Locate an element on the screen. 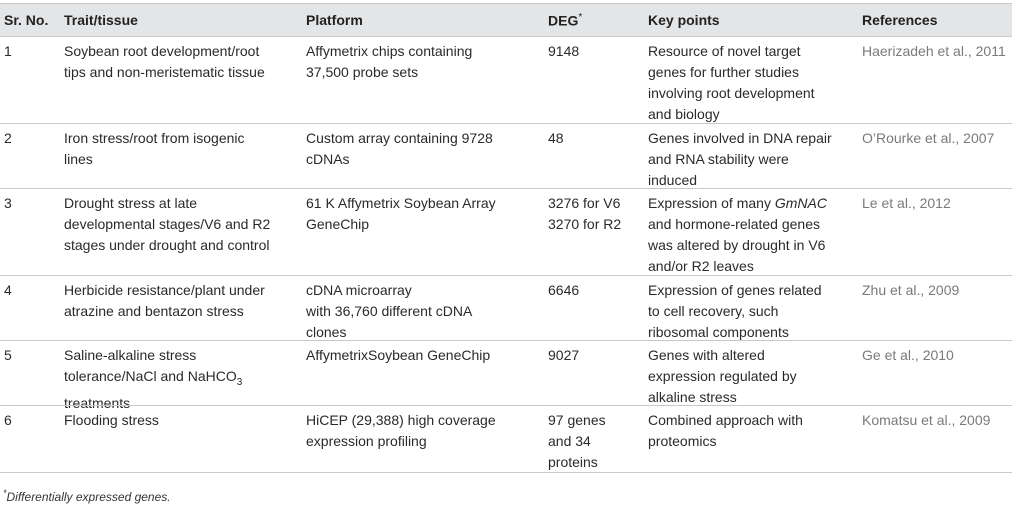 This screenshot has width=1014, height=508. cell-line: AffymetrixSoybean GeneChip is located at coordinates (398, 355).